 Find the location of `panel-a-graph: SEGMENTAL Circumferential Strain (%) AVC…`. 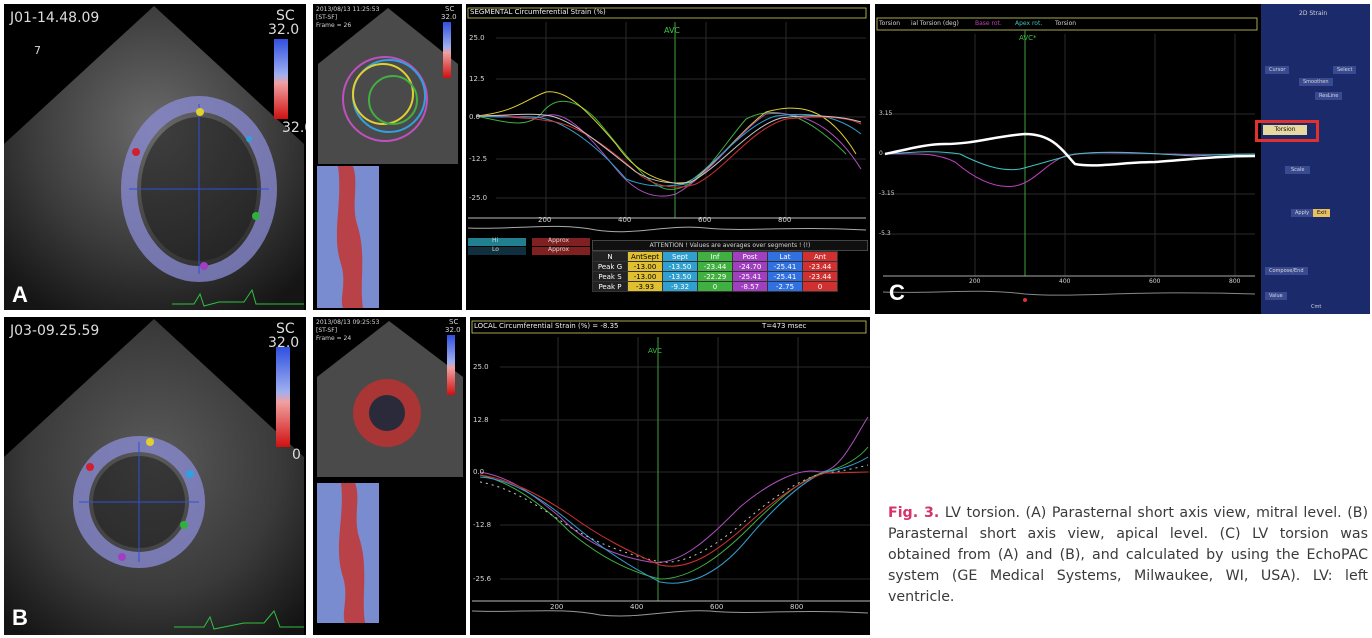

panel-a-graph: SEGMENTAL Circumferential Strain (%) AVC… is located at coordinates (668, 157).